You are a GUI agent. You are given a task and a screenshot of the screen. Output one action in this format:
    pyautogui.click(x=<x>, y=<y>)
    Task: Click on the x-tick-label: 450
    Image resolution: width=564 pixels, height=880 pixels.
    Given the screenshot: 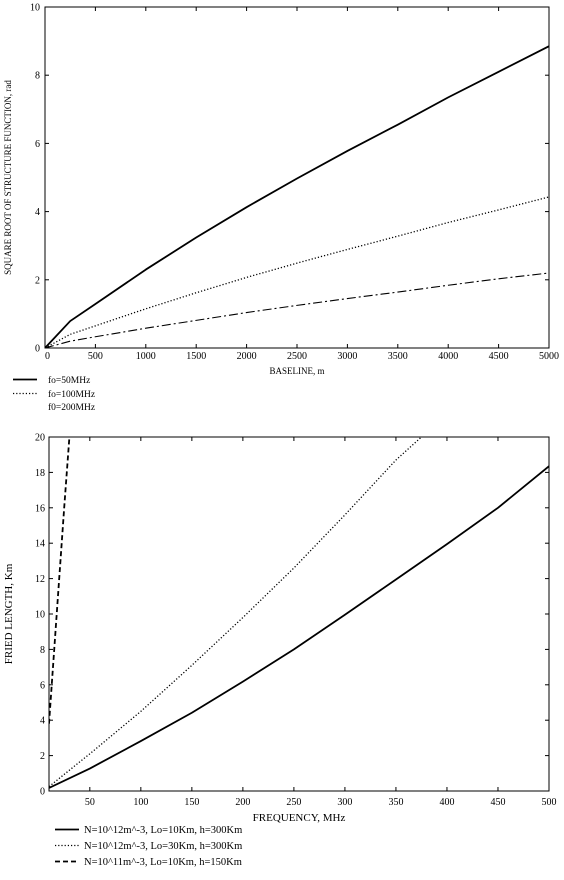 What is the action you would take?
    pyautogui.click(x=497, y=802)
    